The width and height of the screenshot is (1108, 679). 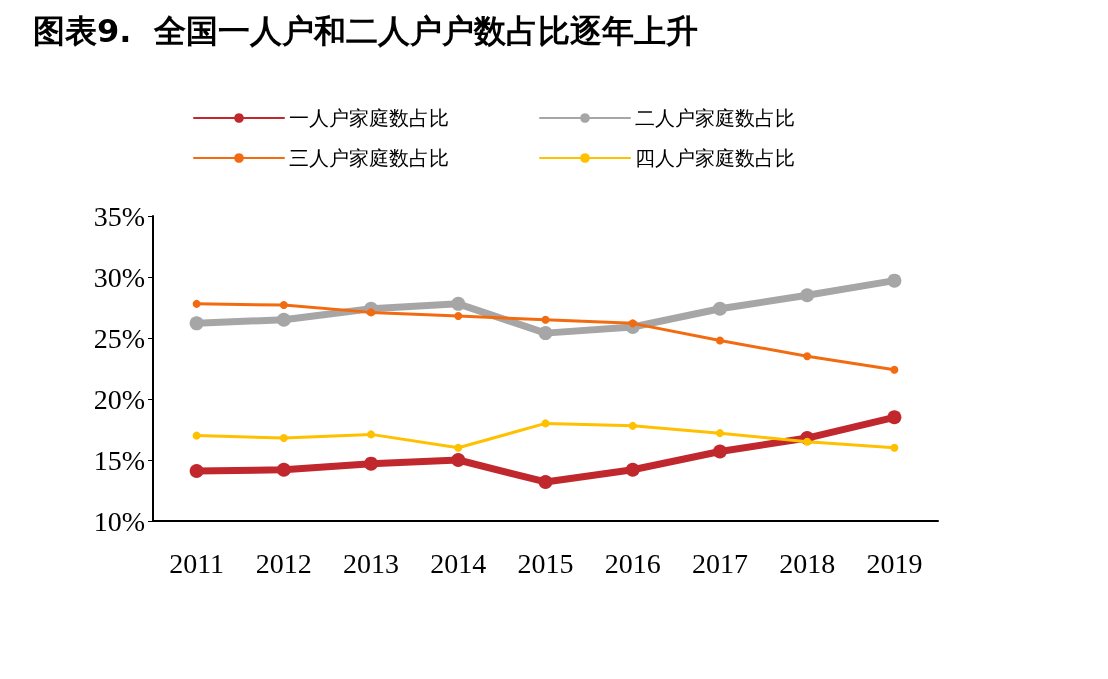 I want to click on x-tick-label: 2018, so click(x=807, y=563).